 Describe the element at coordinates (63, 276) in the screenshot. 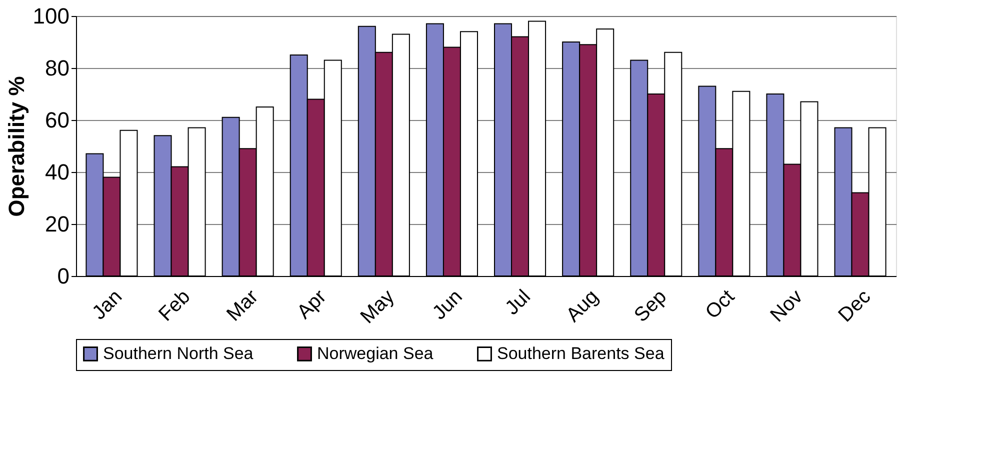

I see `y-tick-label: 0` at that location.